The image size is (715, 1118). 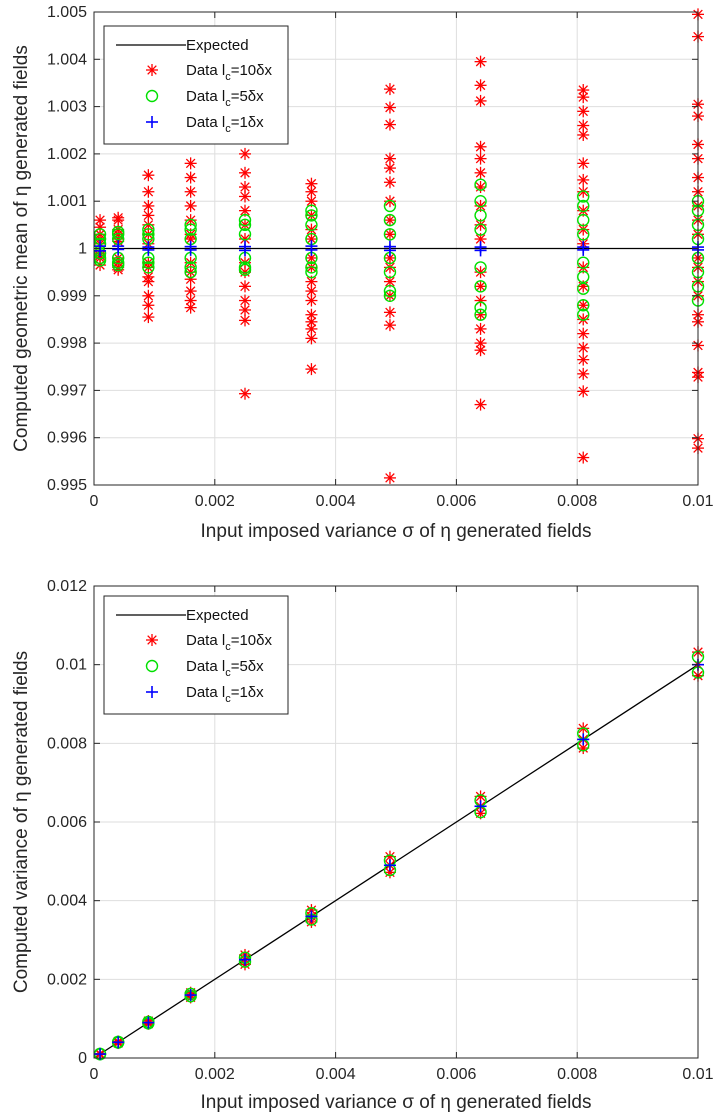 I want to click on x-tick-label: 0.004, so click(x=336, y=1074).